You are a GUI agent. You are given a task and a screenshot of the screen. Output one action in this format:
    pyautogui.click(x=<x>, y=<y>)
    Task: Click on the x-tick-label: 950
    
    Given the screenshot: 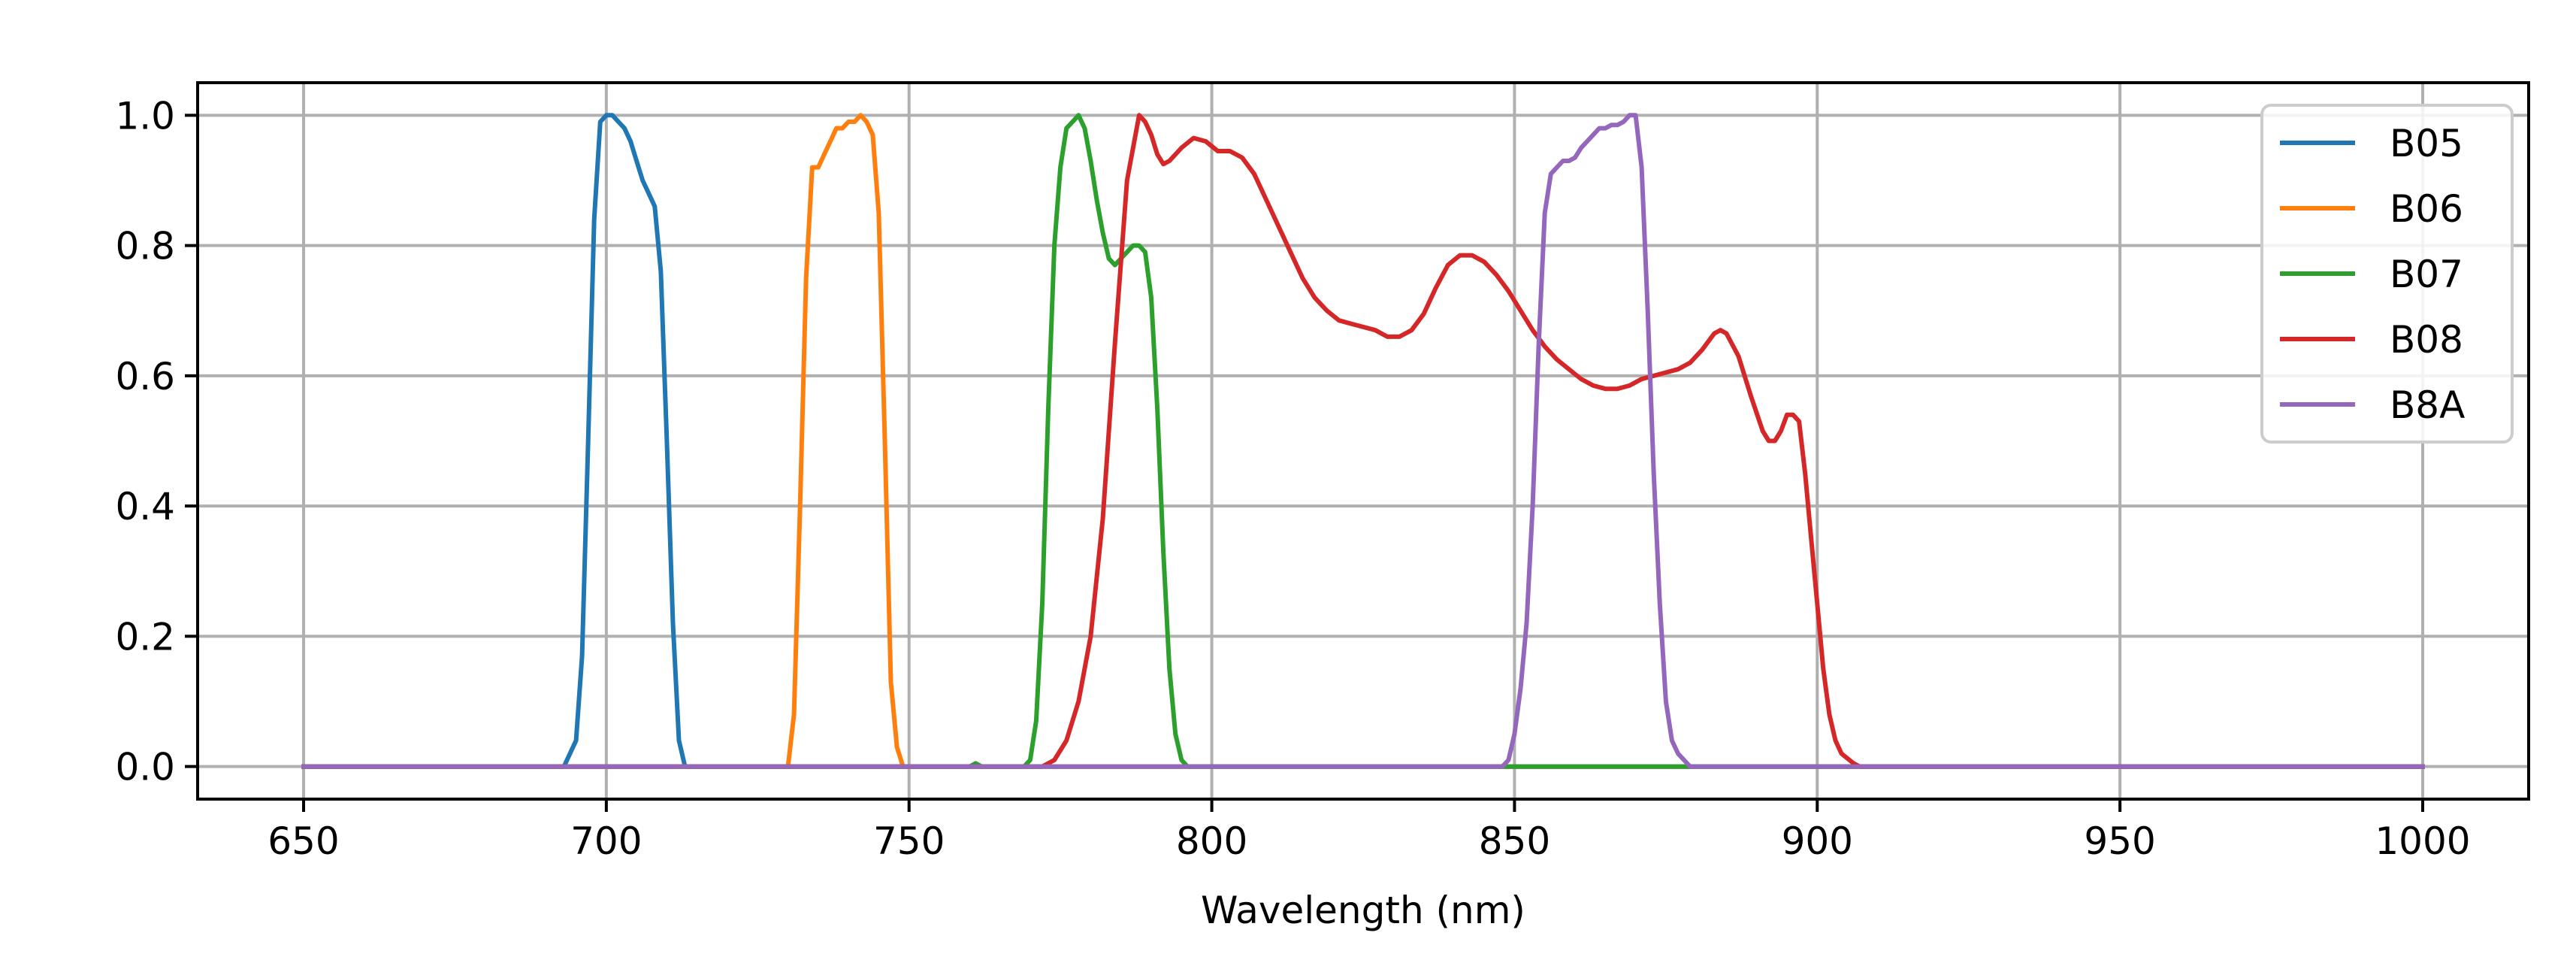 What is the action you would take?
    pyautogui.click(x=2119, y=841)
    